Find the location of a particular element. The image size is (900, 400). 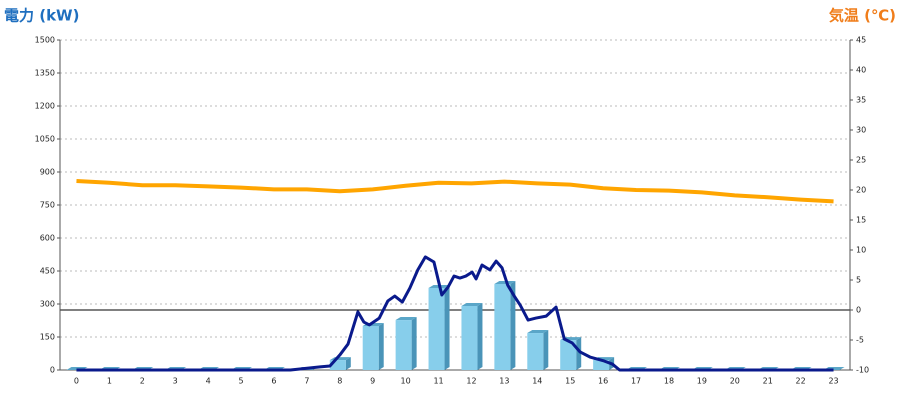

y2-tick-label: 20 is located at coordinates (861, 190).